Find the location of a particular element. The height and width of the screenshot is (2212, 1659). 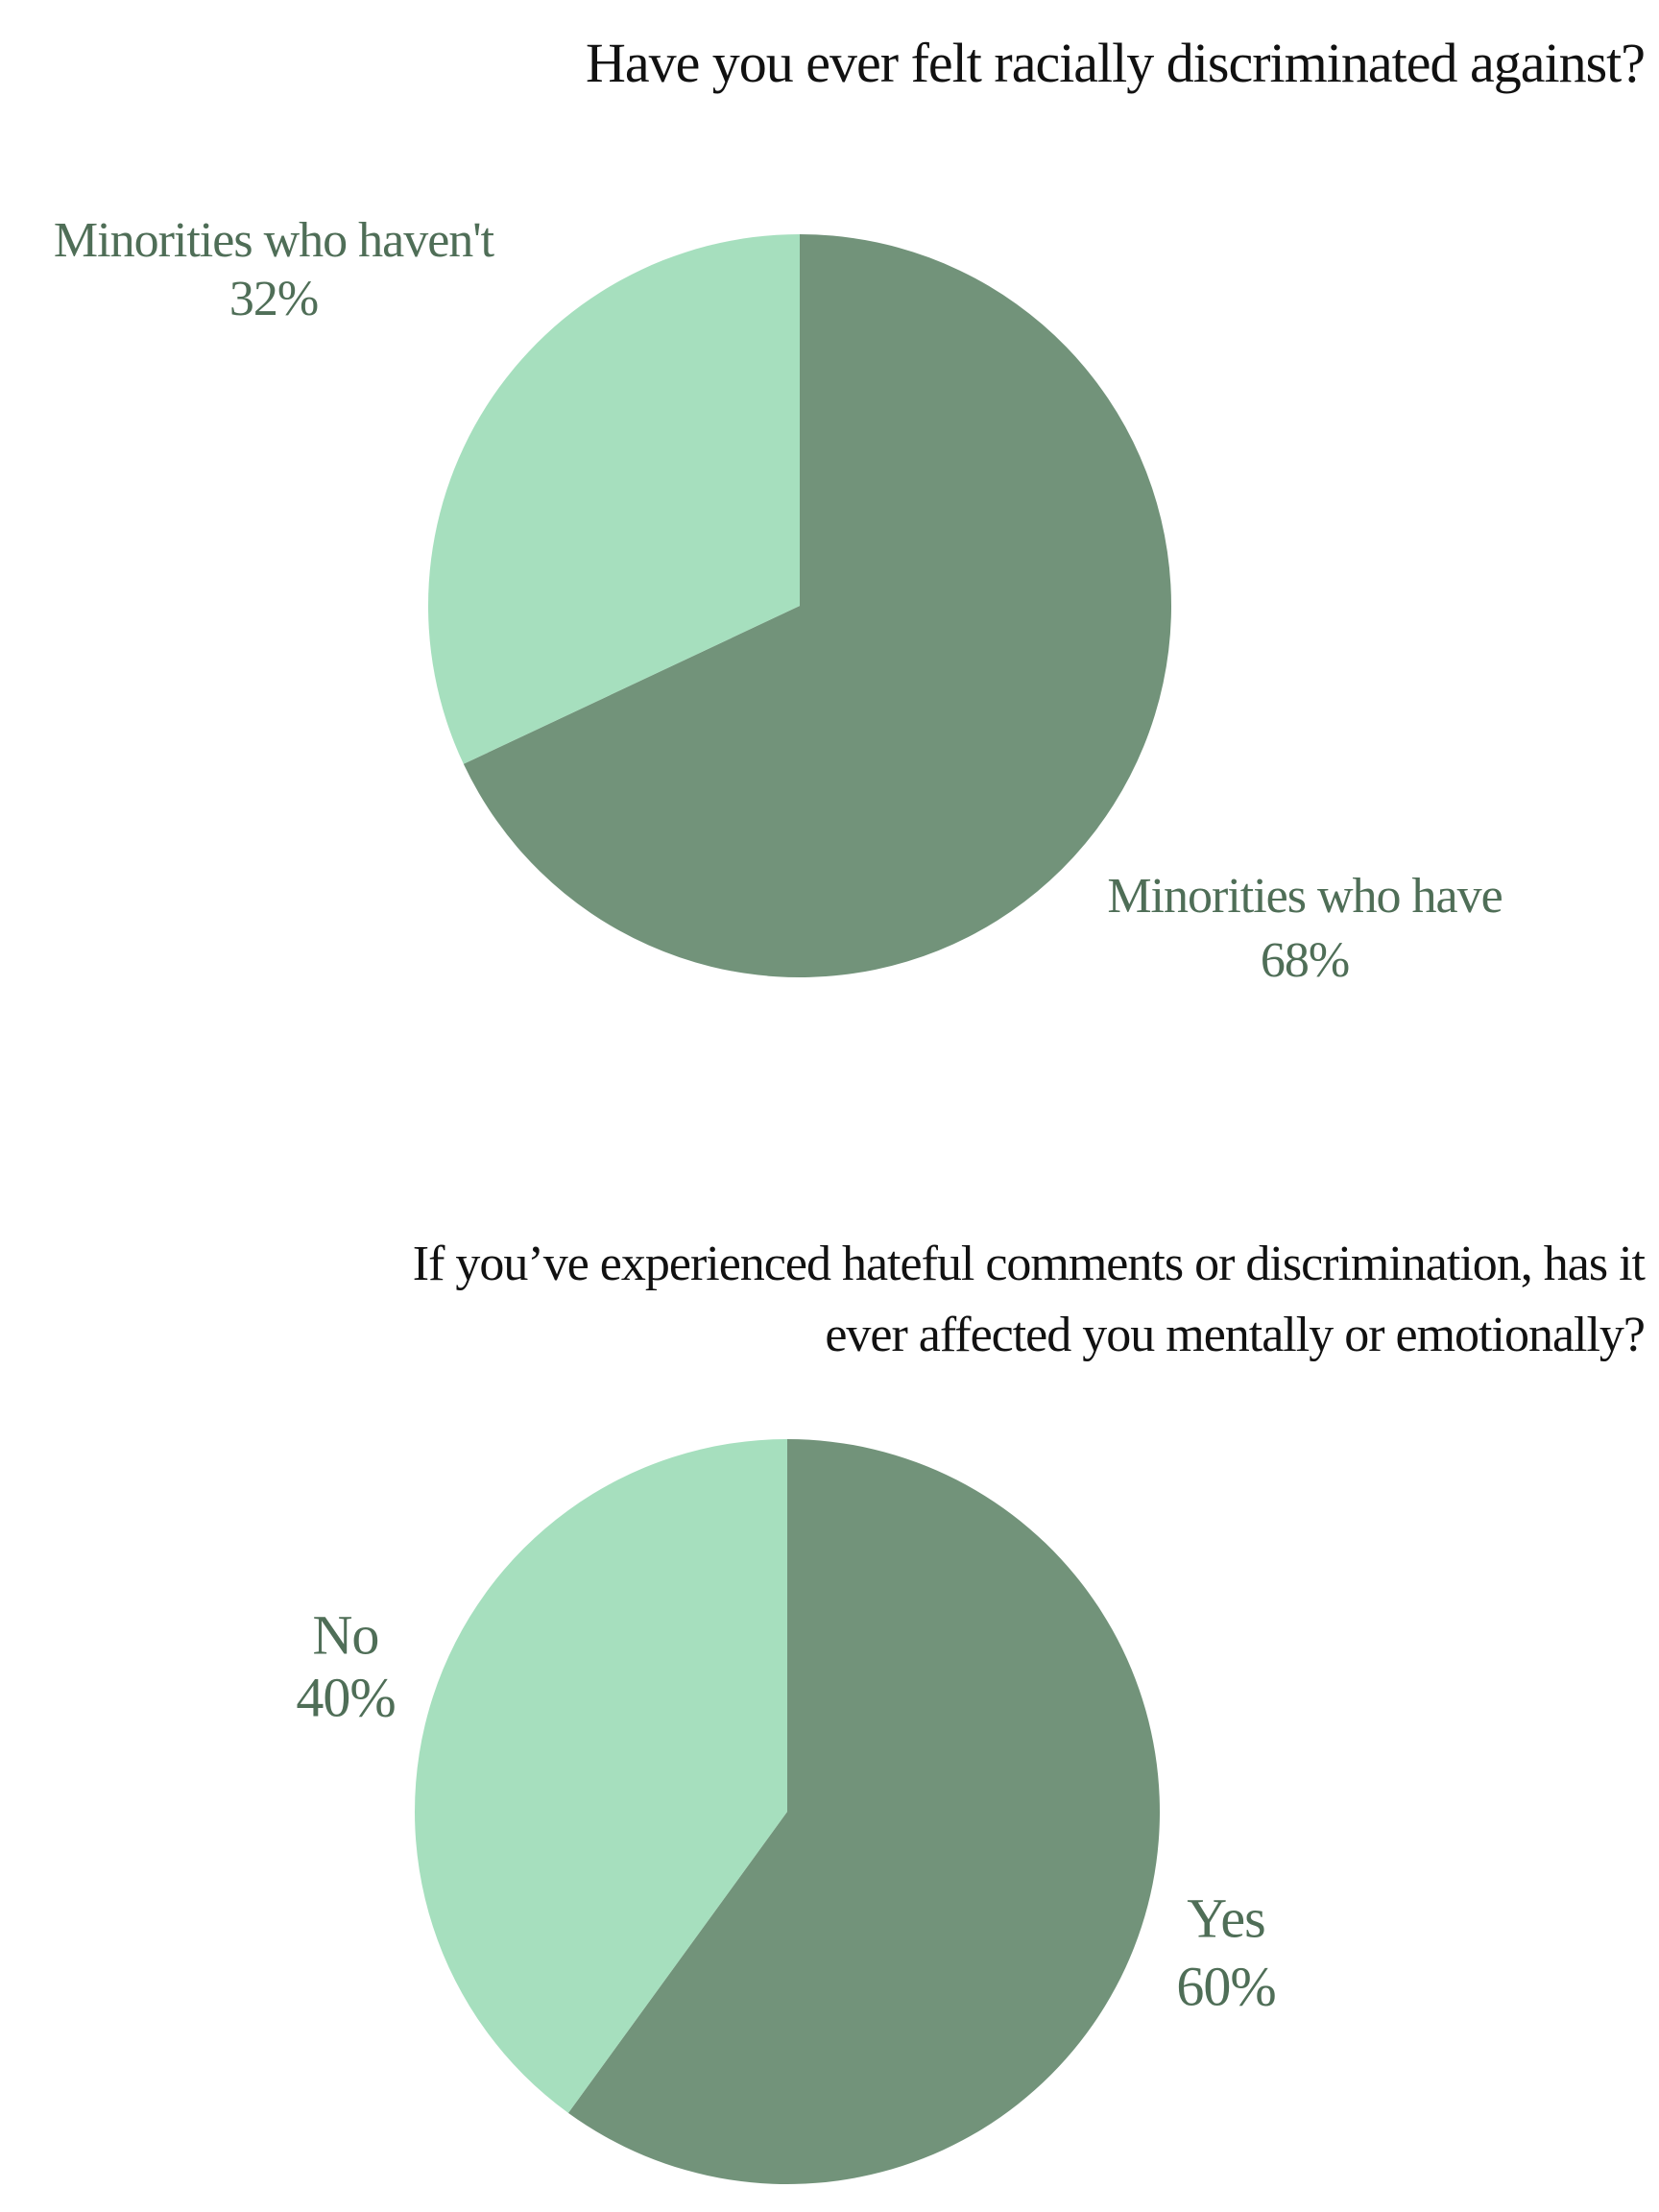

slice-value-label: 40% is located at coordinates (345, 1697).